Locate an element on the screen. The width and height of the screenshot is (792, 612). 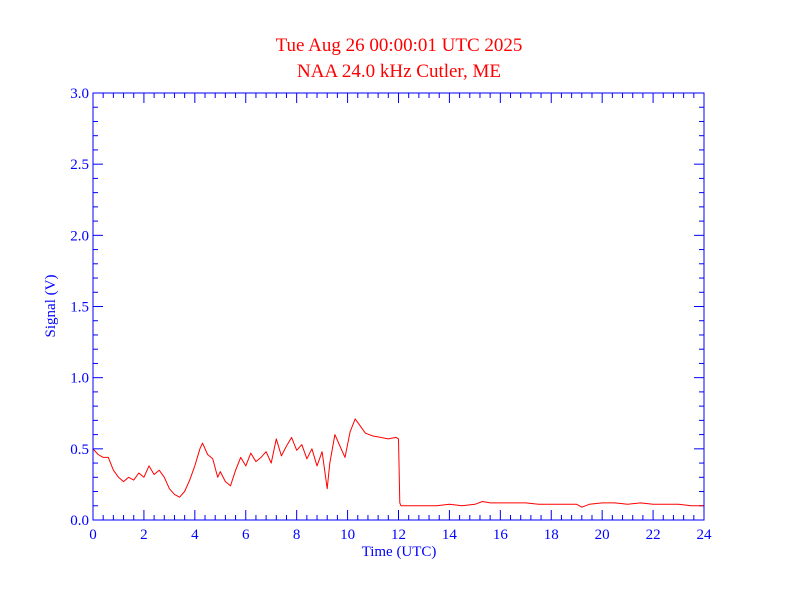
series-layer is located at coordinates (398, 463).